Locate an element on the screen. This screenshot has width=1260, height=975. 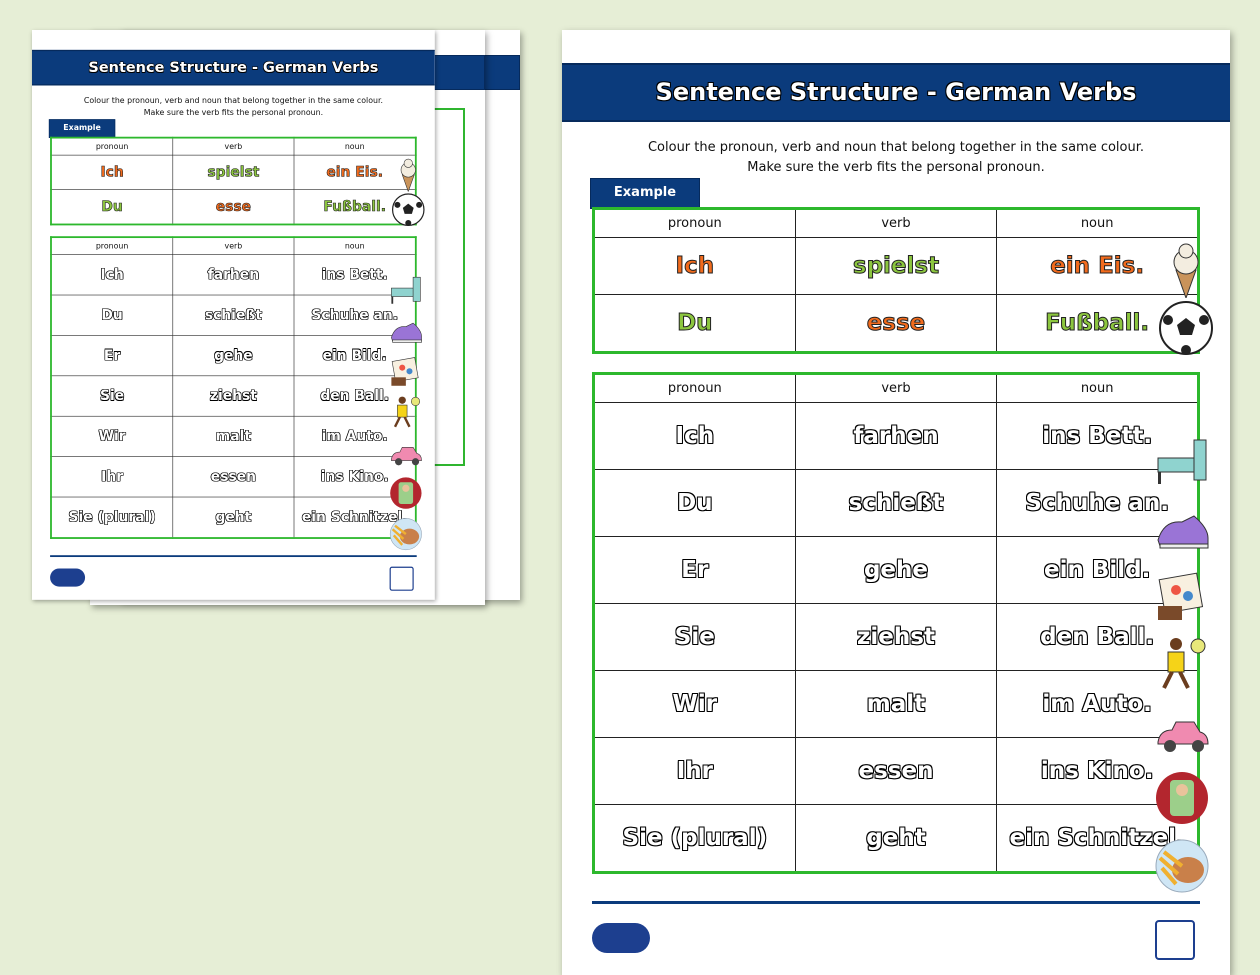
schnitzel-icon is located at coordinates (1182, 866).